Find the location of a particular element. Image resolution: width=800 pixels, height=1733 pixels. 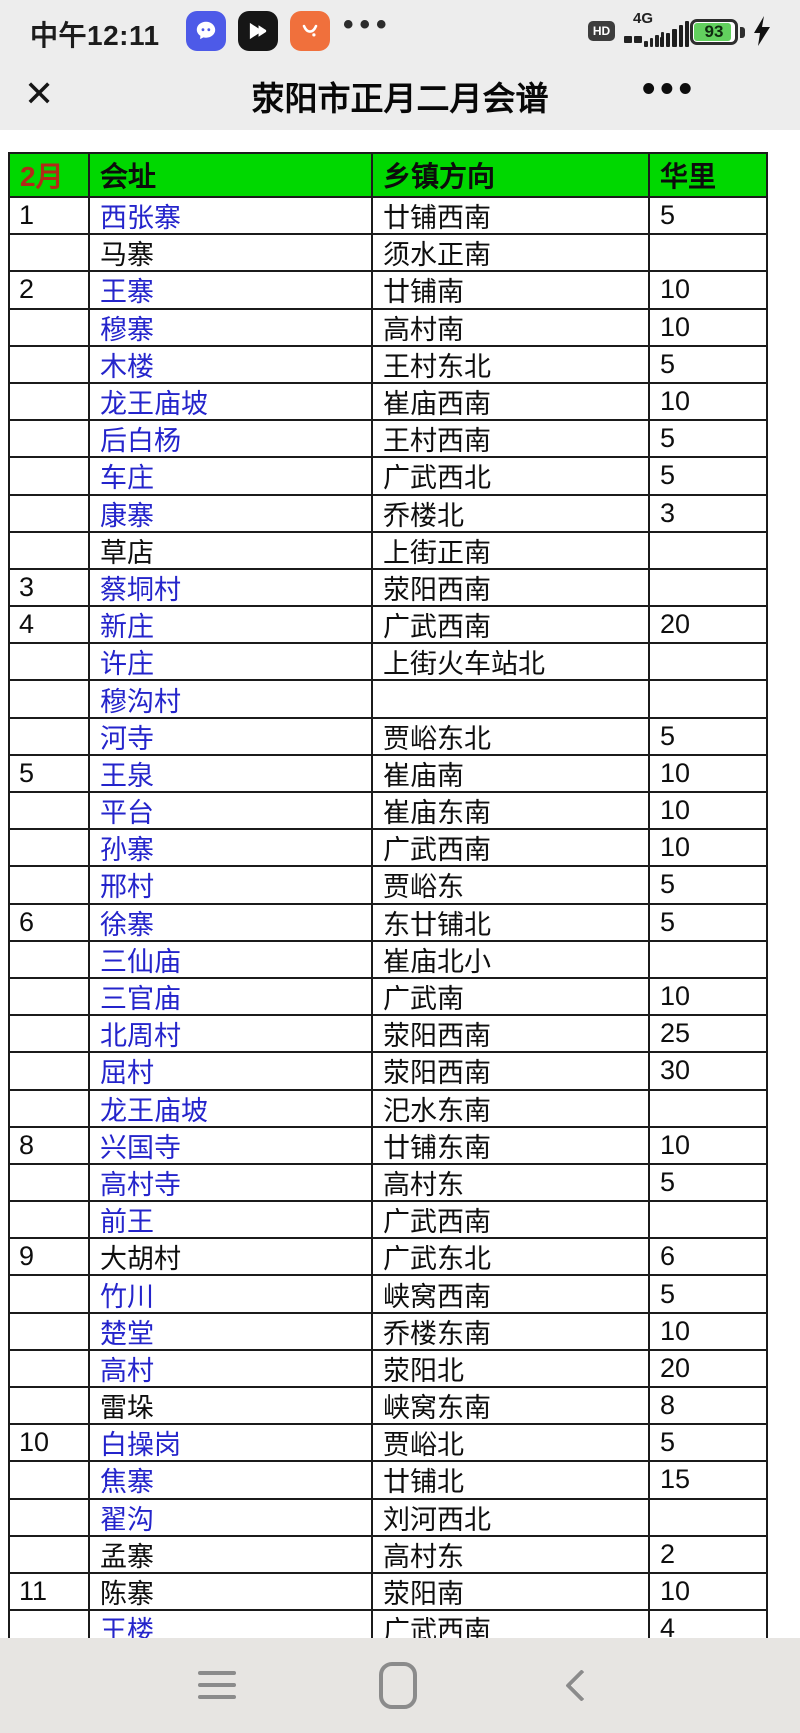

venue-link: 三仙庙 is located at coordinates (140, 961).